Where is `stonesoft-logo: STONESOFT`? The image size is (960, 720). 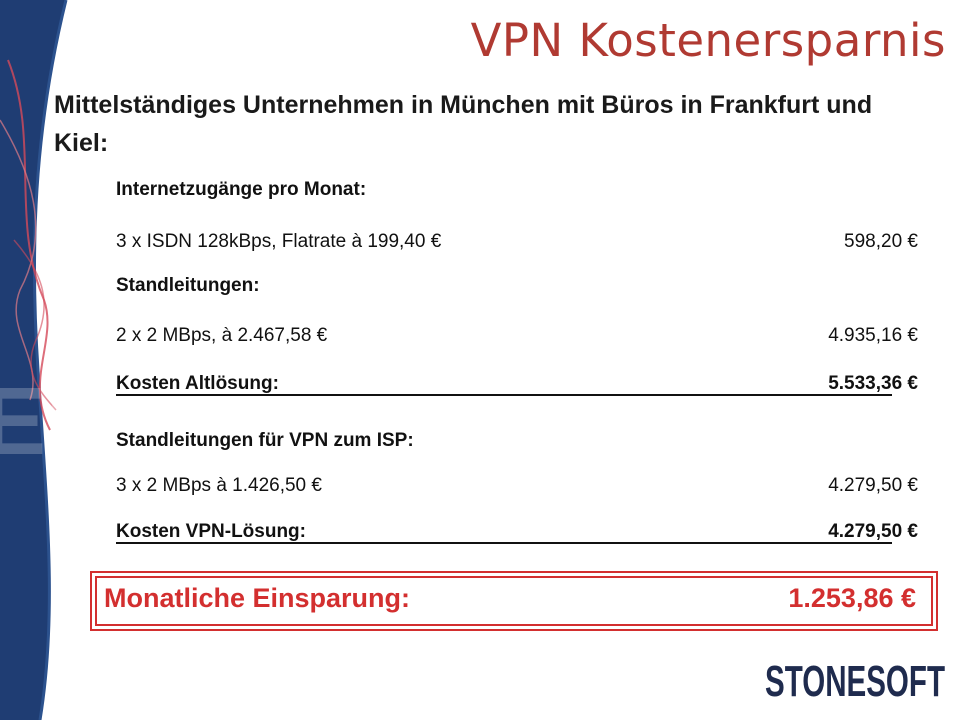 stonesoft-logo: STONESOFT is located at coordinates (855, 681).